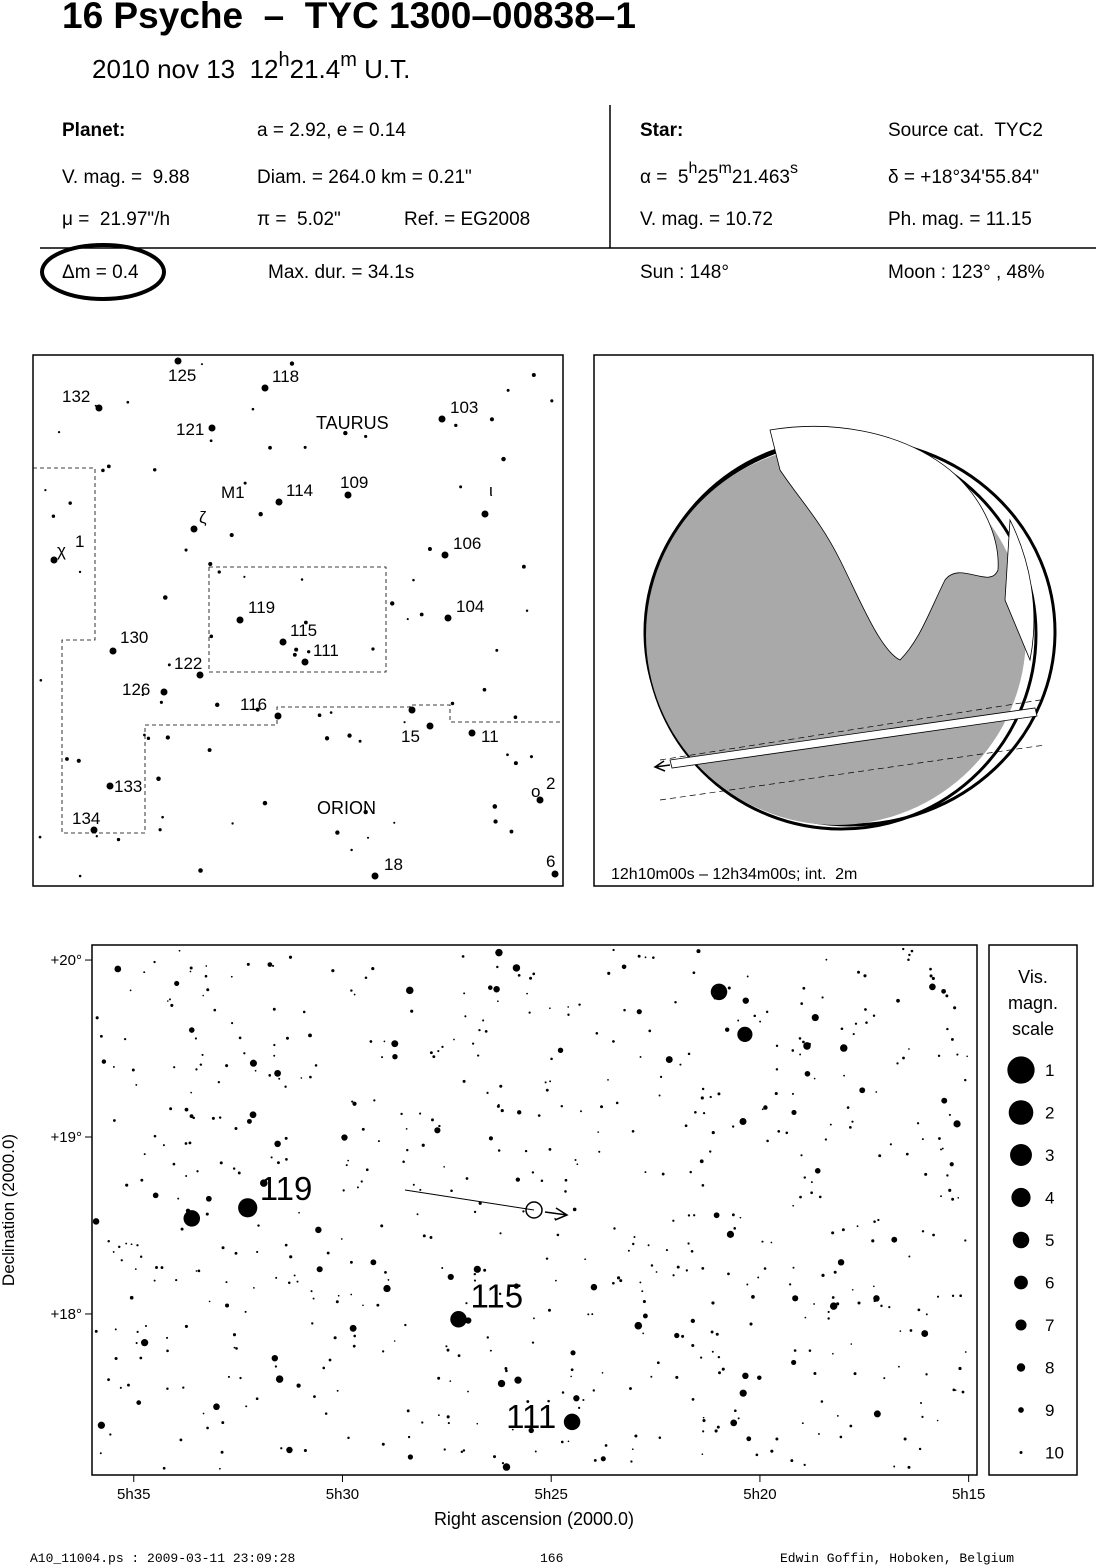  What do you see at coordinates (342, 1494) in the screenshot?
I see `x-tick-label: 5h30` at bounding box center [342, 1494].